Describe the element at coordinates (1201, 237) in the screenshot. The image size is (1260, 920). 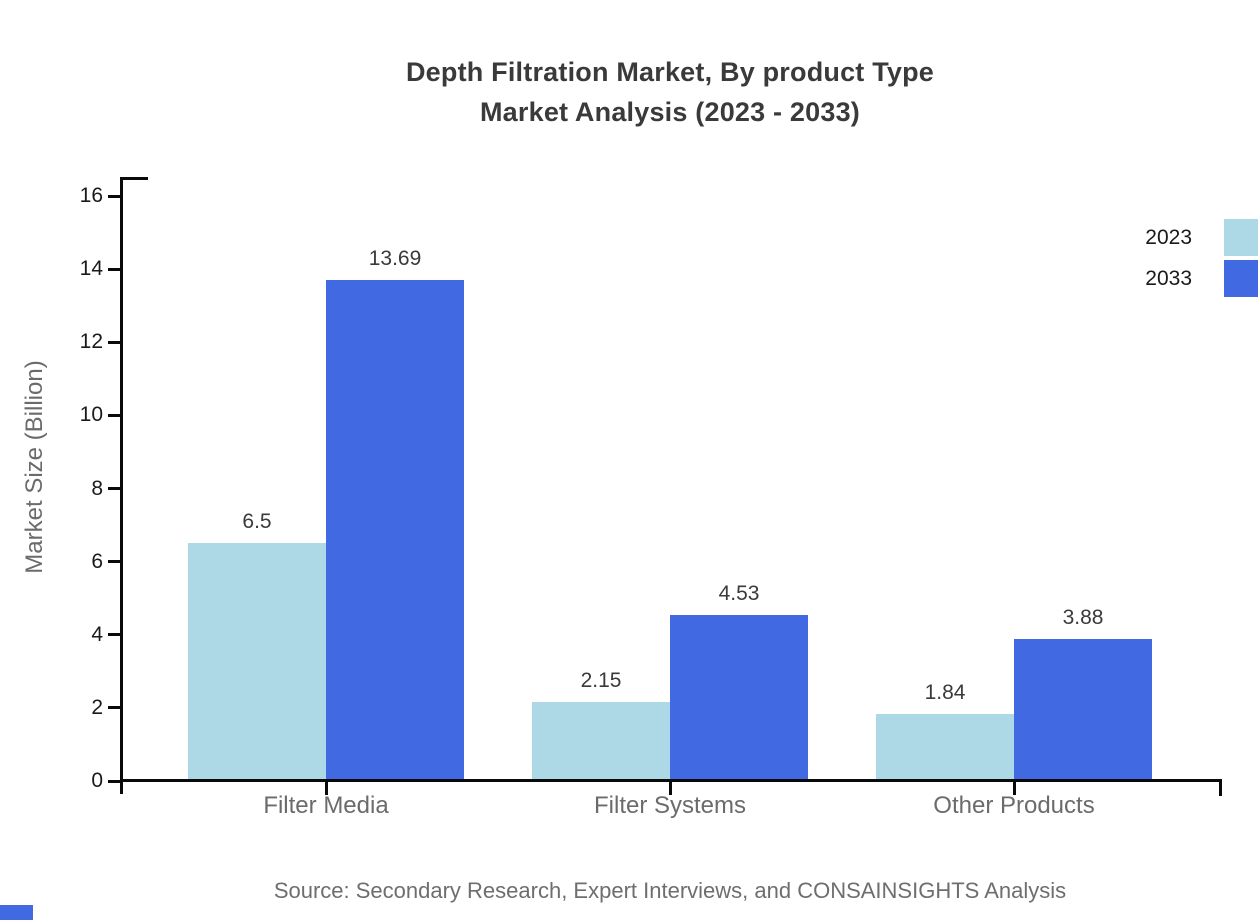
I see `legend-item-2023: 2023` at that location.